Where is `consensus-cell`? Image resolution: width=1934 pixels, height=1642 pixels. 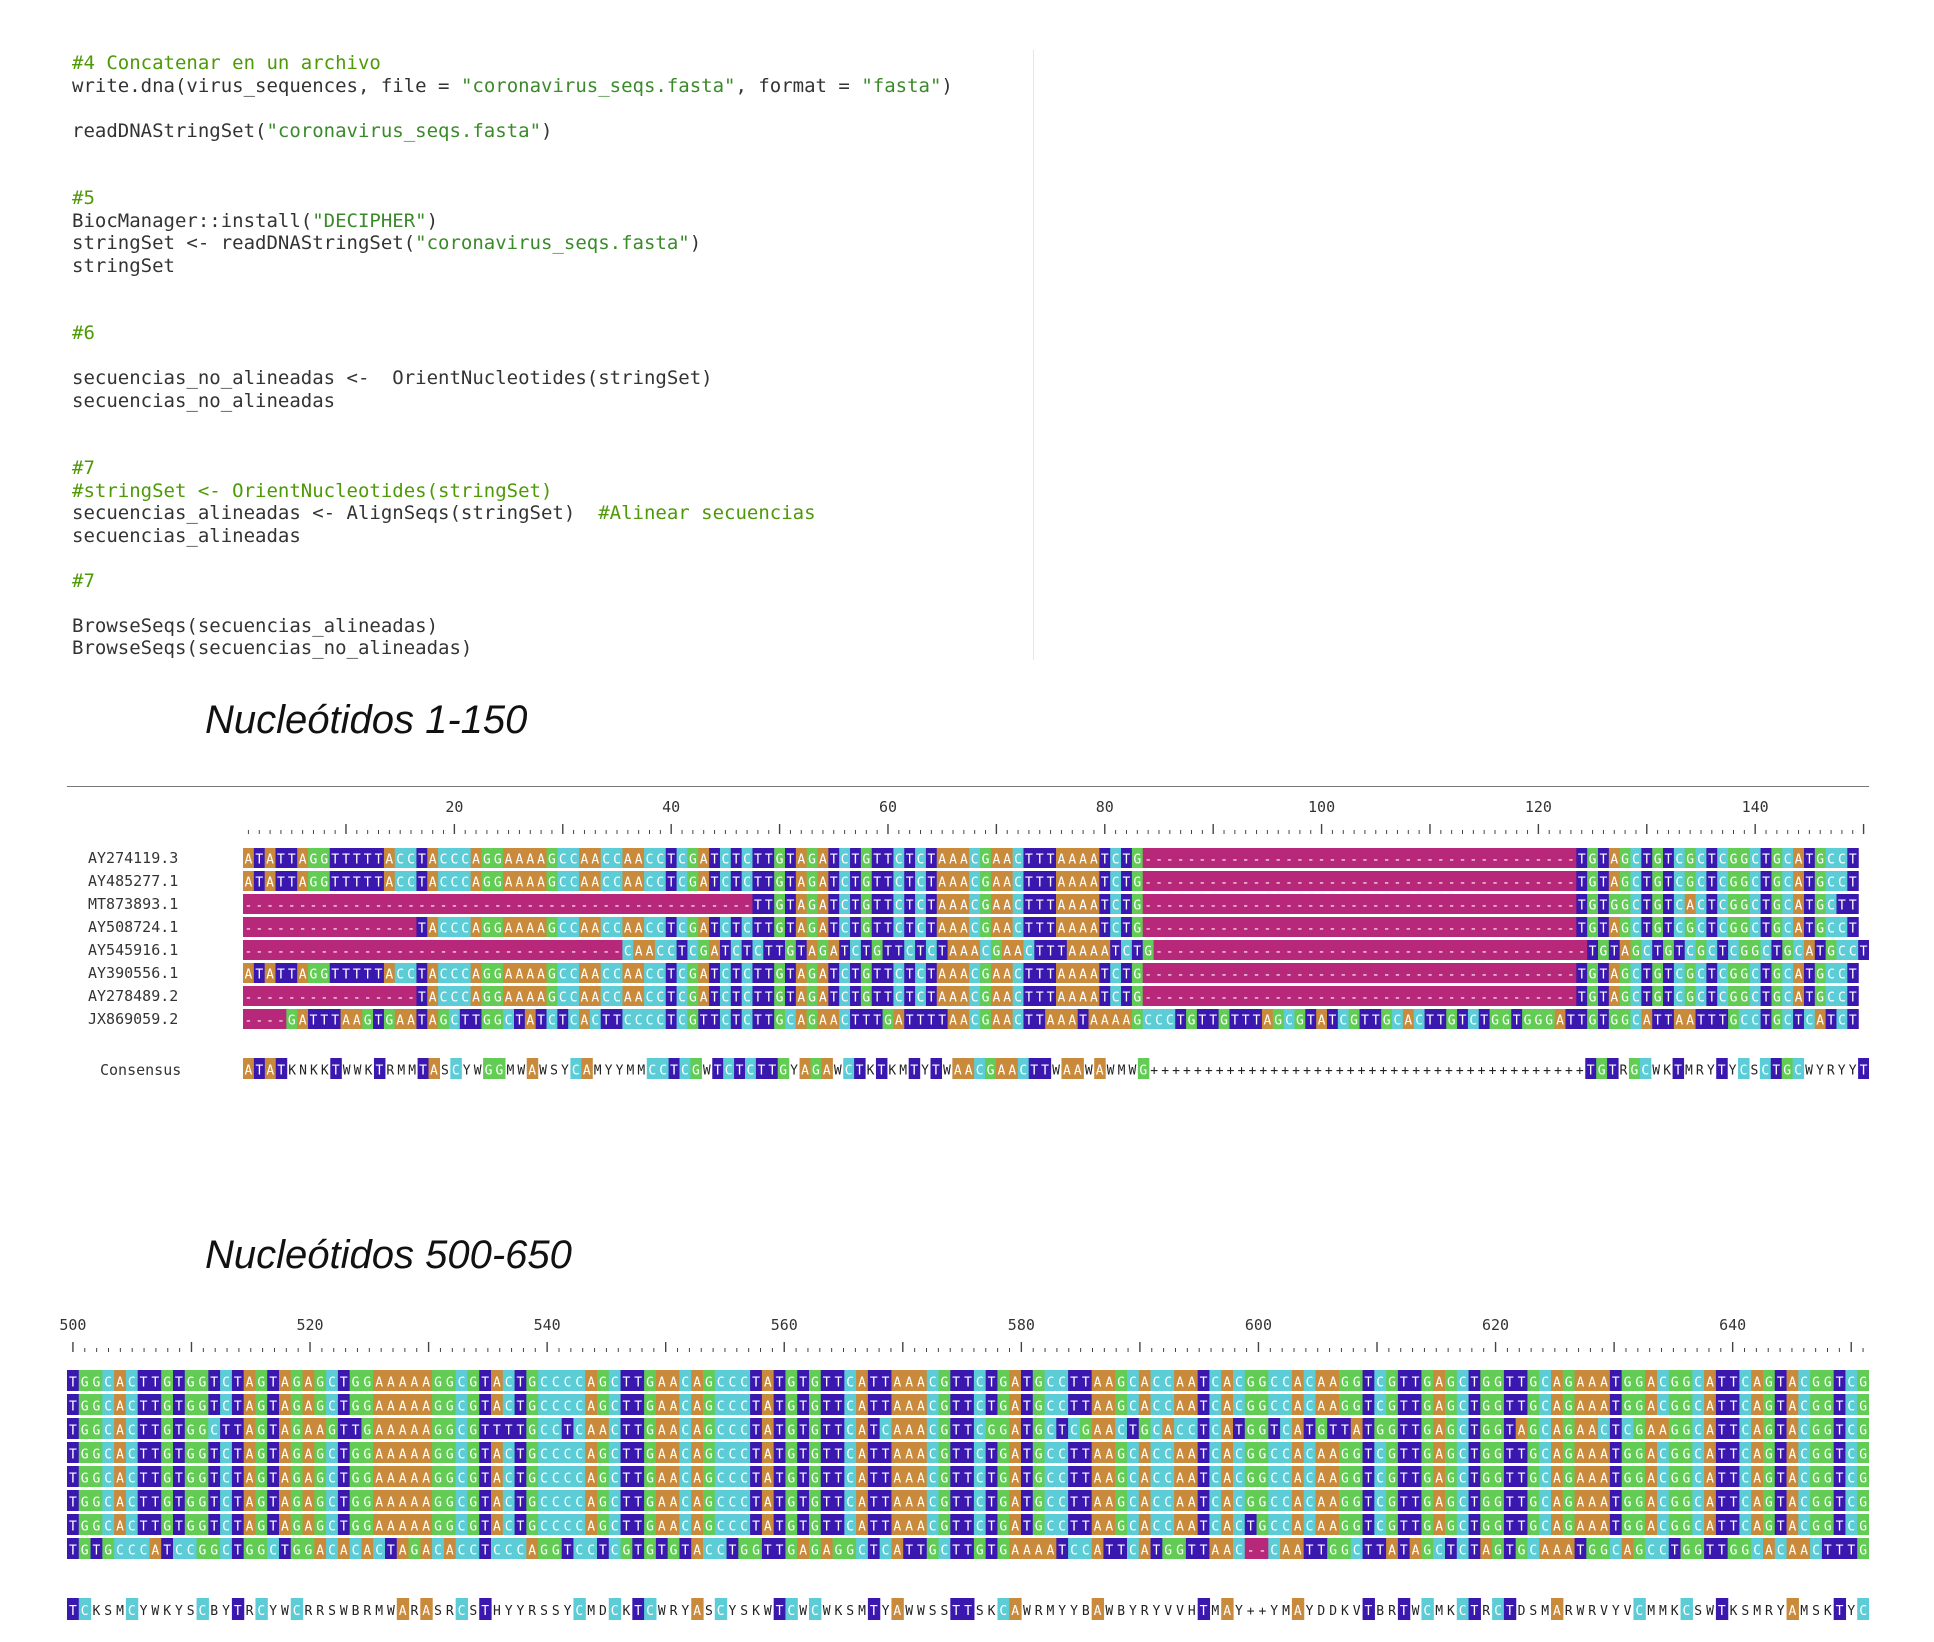
consensus-cell is located at coordinates (1744, 1068).